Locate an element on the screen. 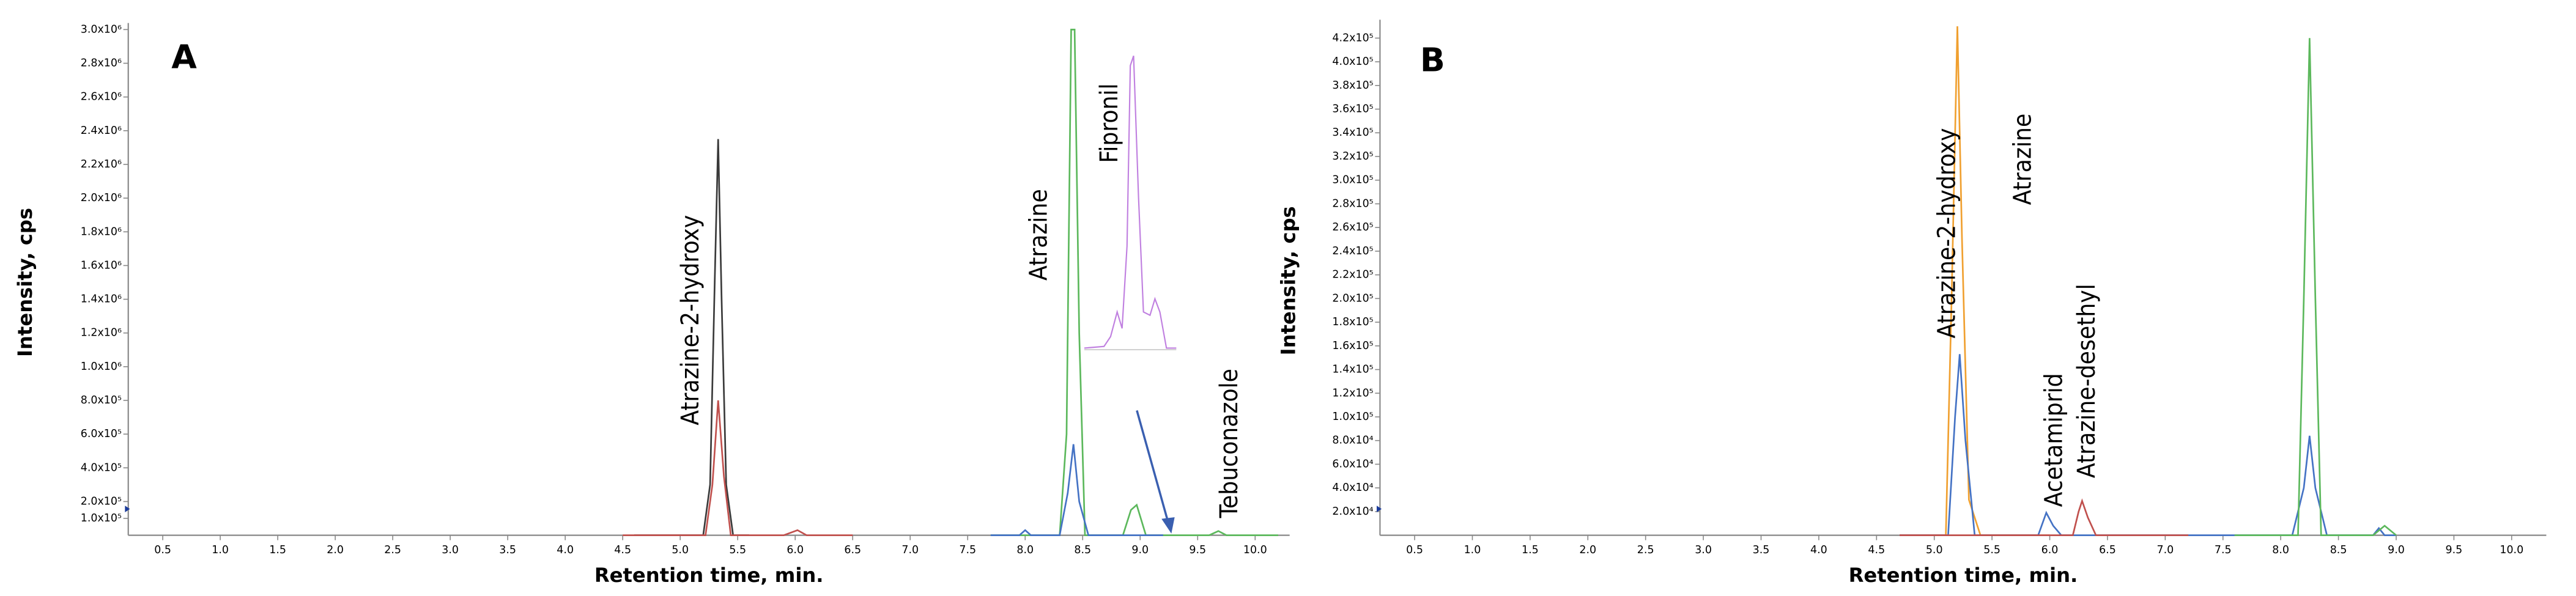 The image size is (2576, 596). y-tick-label: 2.0x10⁴ is located at coordinates (1352, 512).